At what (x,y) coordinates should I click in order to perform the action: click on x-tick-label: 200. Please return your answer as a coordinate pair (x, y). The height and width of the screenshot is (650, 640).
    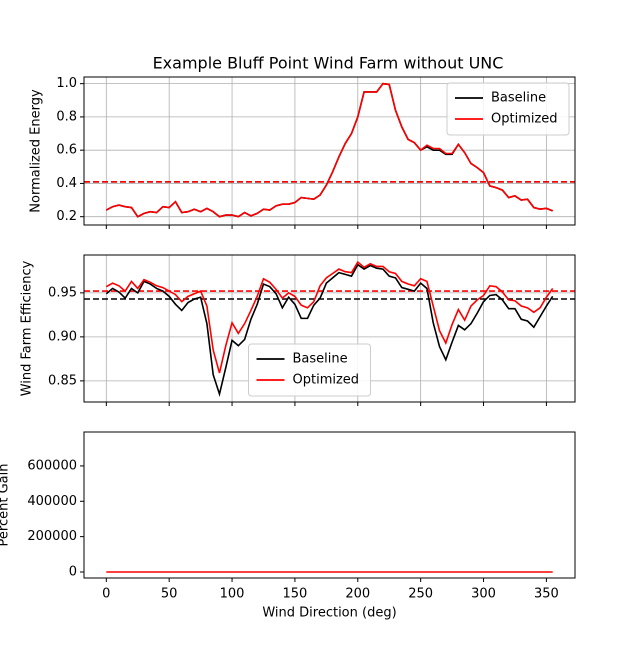
    Looking at the image, I should click on (357, 594).